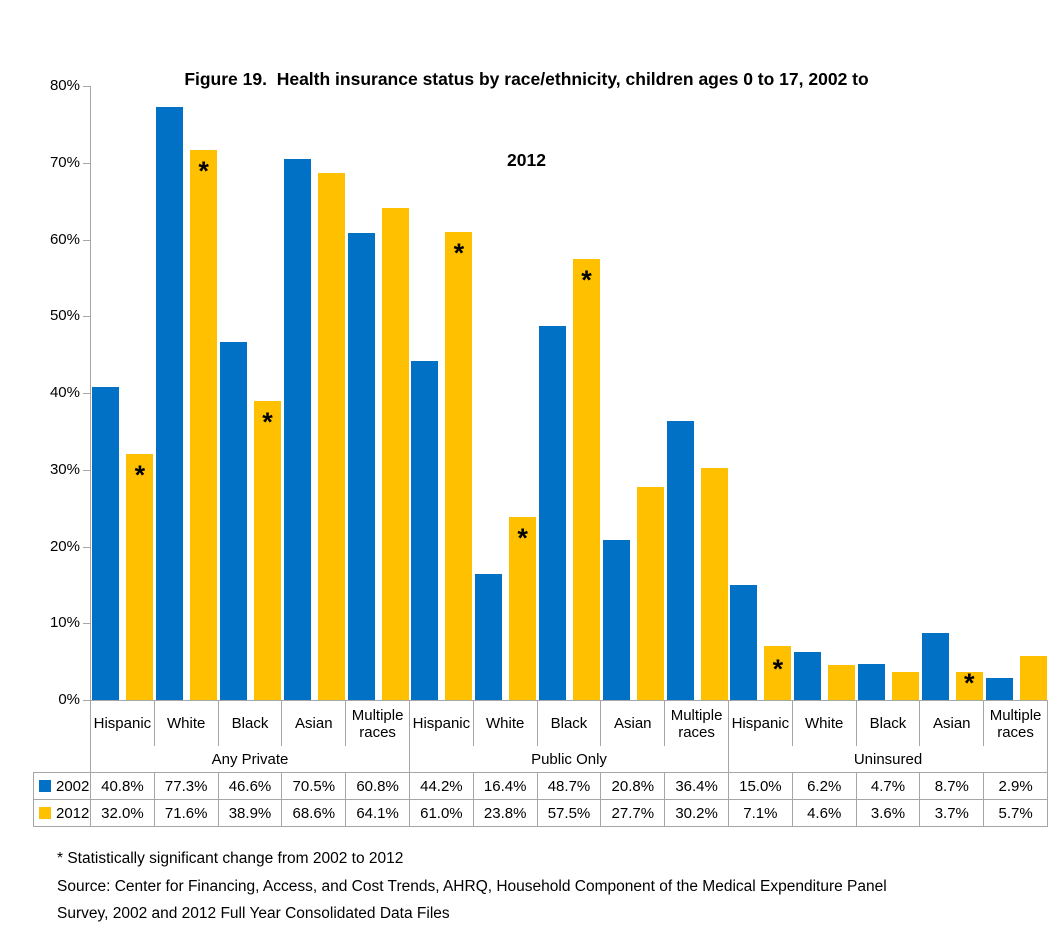 This screenshot has height=944, width=1053. What do you see at coordinates (441, 786) in the screenshot?
I see `value-cell-2002: 44.2%` at bounding box center [441, 786].